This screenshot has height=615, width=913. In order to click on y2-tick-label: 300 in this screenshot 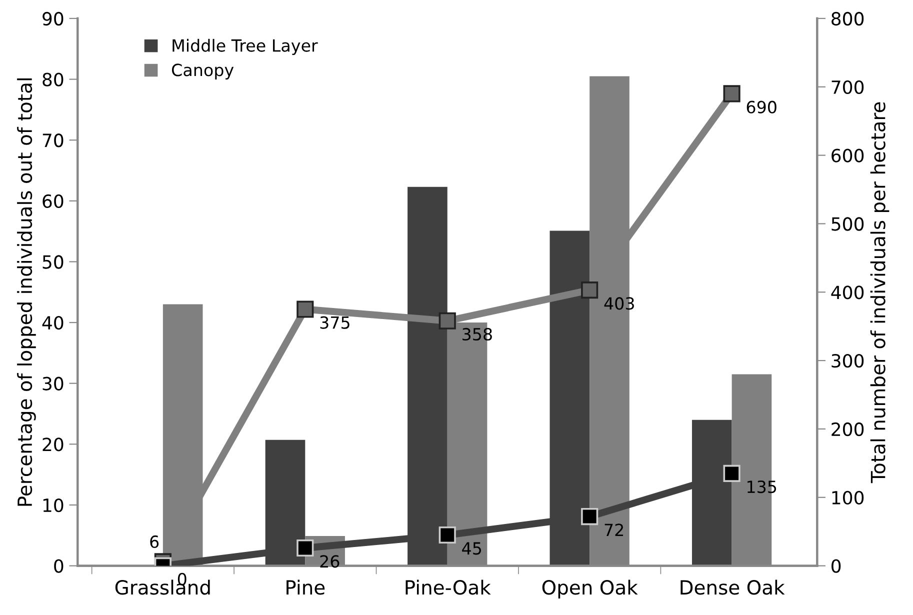, I will do `click(848, 361)`.